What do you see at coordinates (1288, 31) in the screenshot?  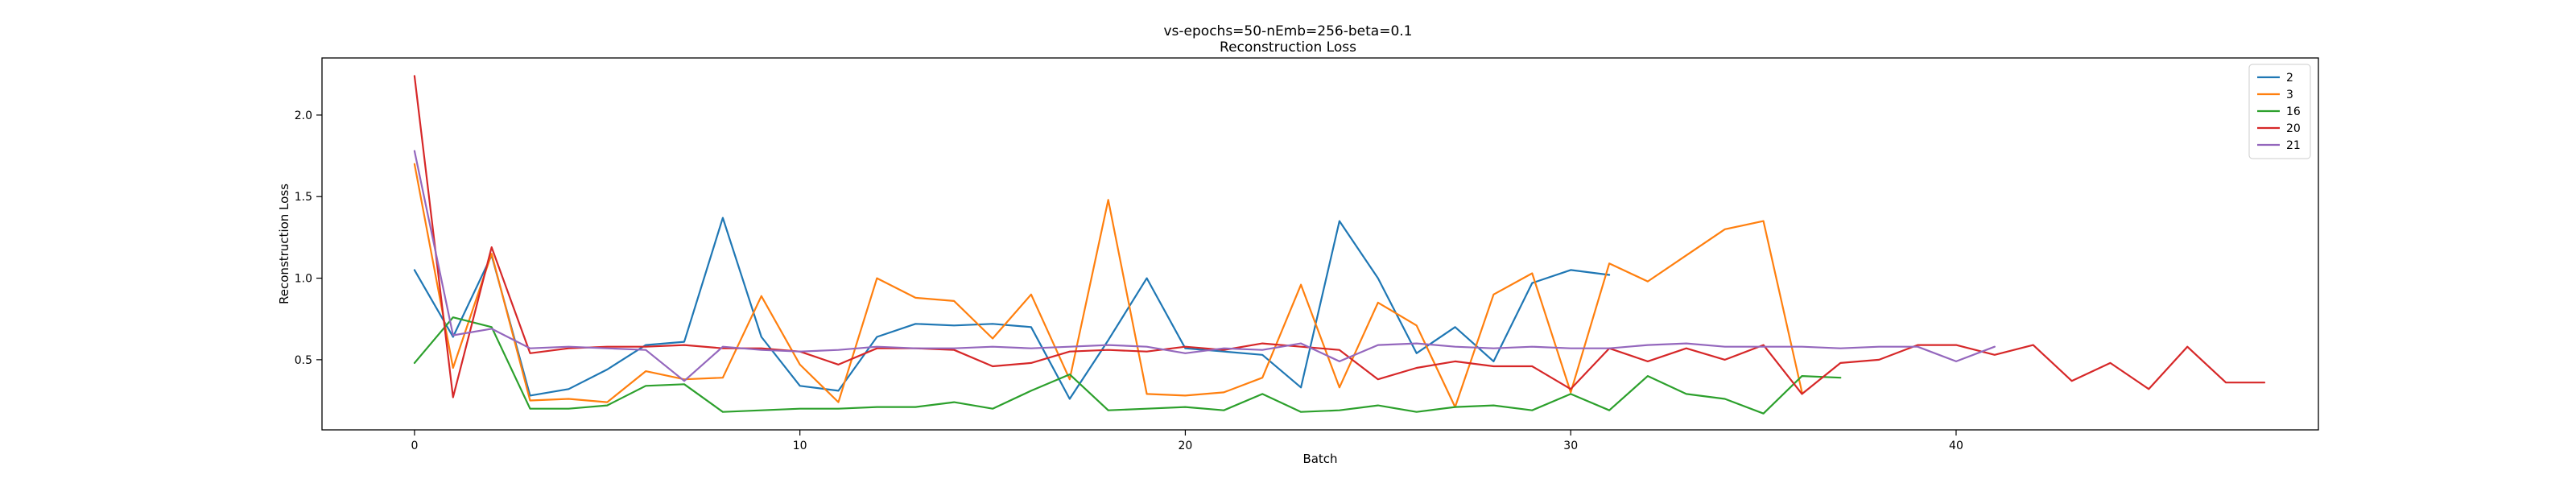 I see `chart-title: vs-epochs=50-nEmb=256-beta=0.1` at bounding box center [1288, 31].